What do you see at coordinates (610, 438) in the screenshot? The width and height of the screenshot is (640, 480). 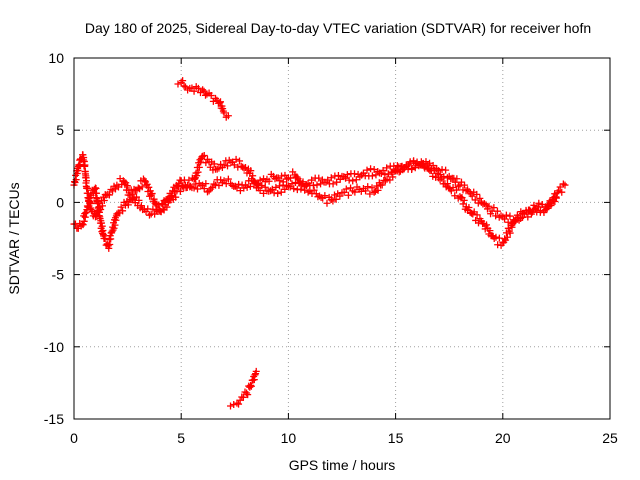 I see `x-tick-label: 25` at bounding box center [610, 438].